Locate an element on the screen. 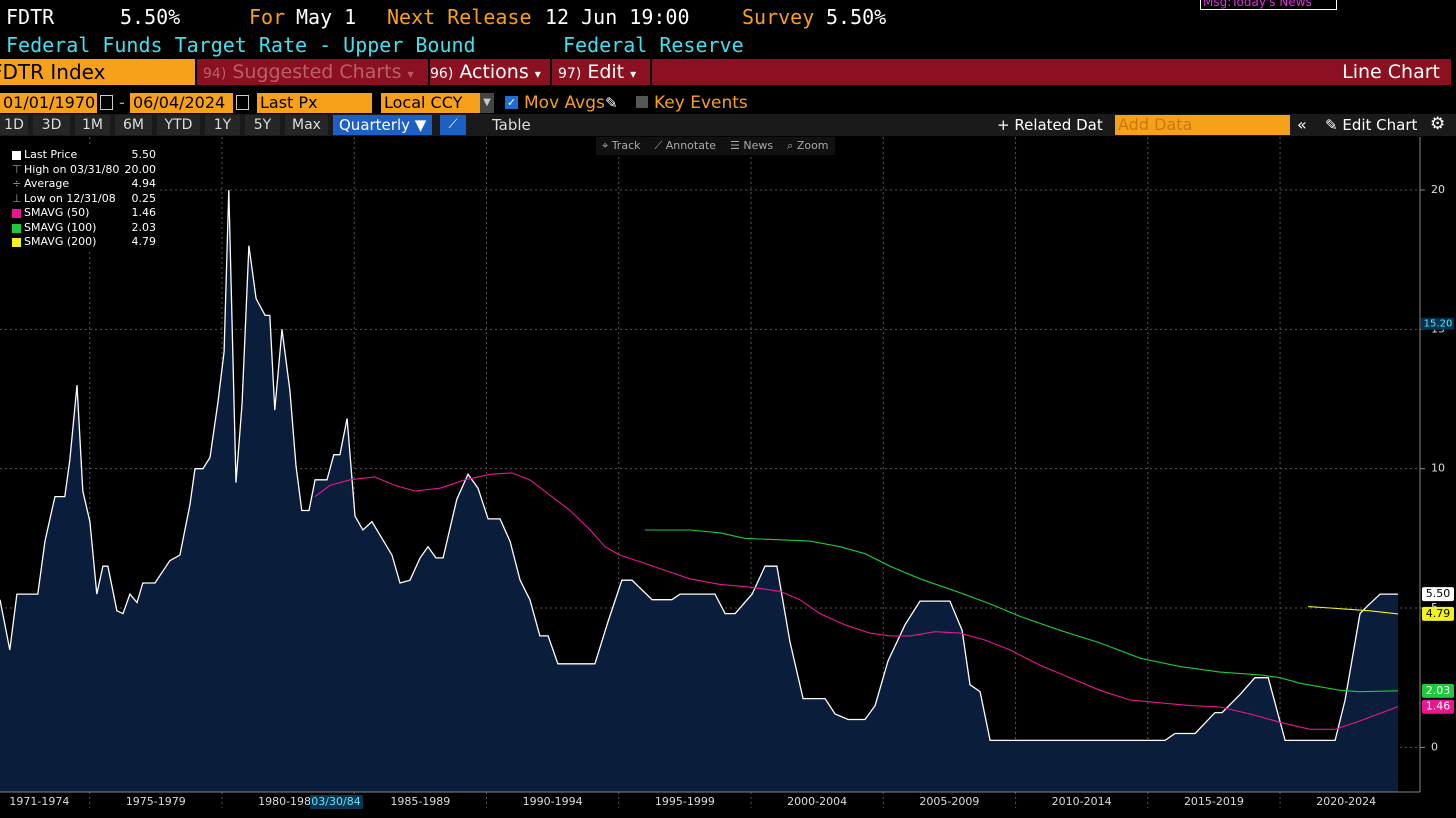  value-marker-label: 1.46 is located at coordinates (1438, 706).